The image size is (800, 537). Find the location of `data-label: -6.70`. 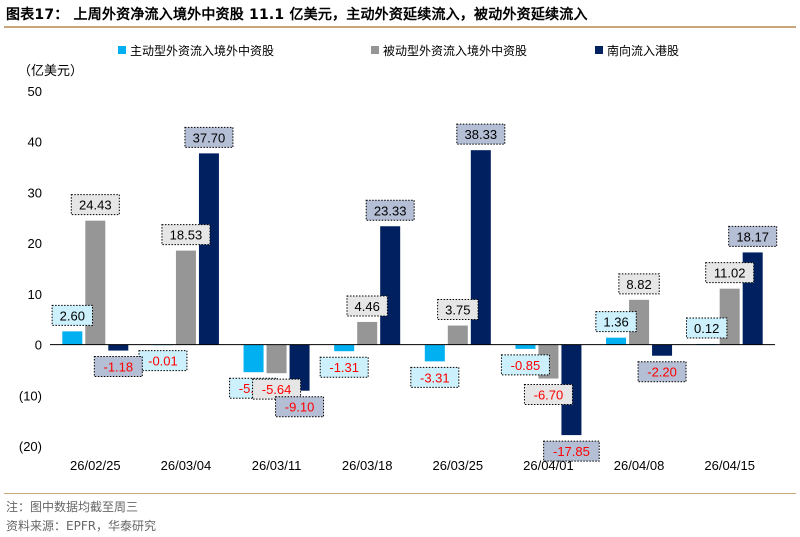

data-label: -6.70 is located at coordinates (548, 395).